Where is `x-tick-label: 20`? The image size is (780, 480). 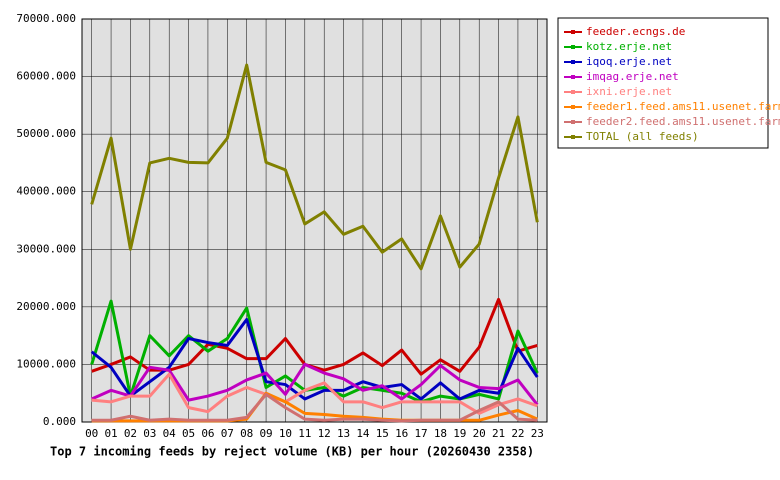
x-tick-label: 20 is located at coordinates (479, 433).